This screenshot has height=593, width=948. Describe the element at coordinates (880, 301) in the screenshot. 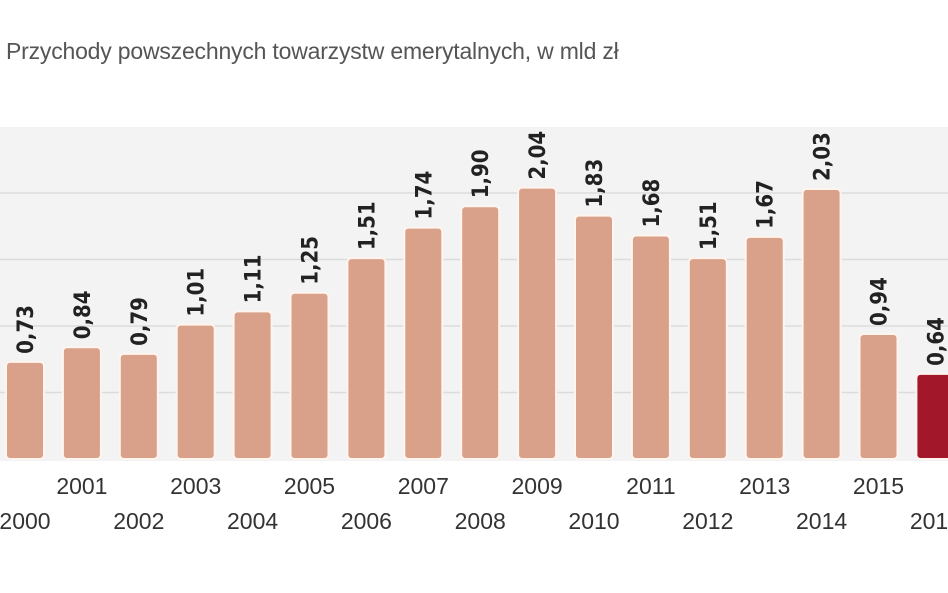

I see `data-label: 0,94` at that location.